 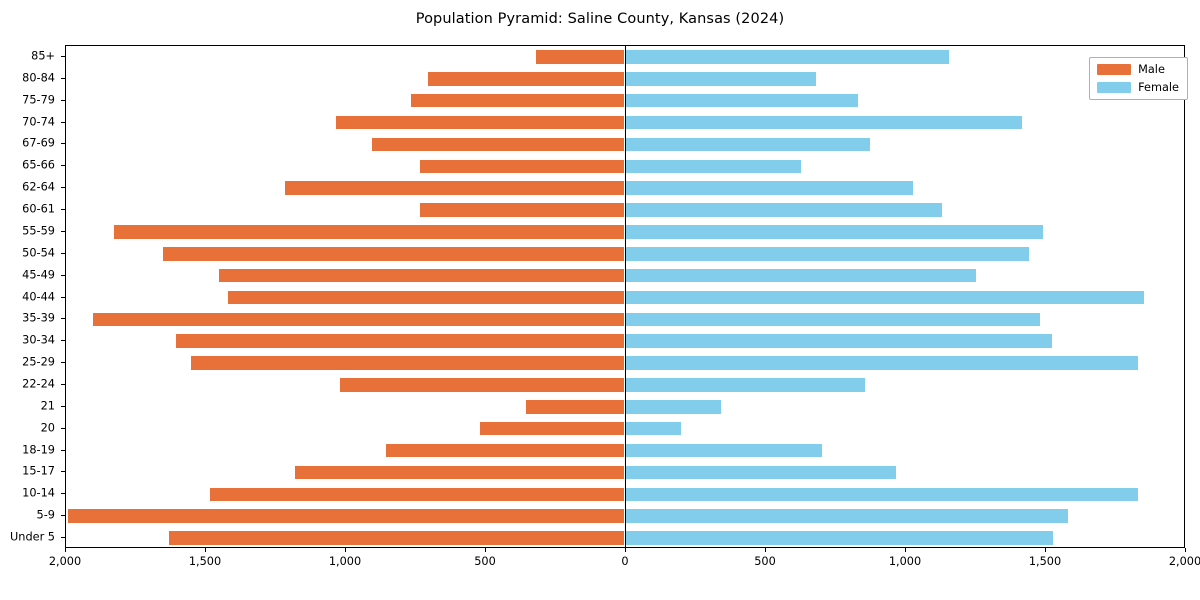 What do you see at coordinates (38, 318) in the screenshot?
I see `y-tick-label-35-39: 35-39` at bounding box center [38, 318].